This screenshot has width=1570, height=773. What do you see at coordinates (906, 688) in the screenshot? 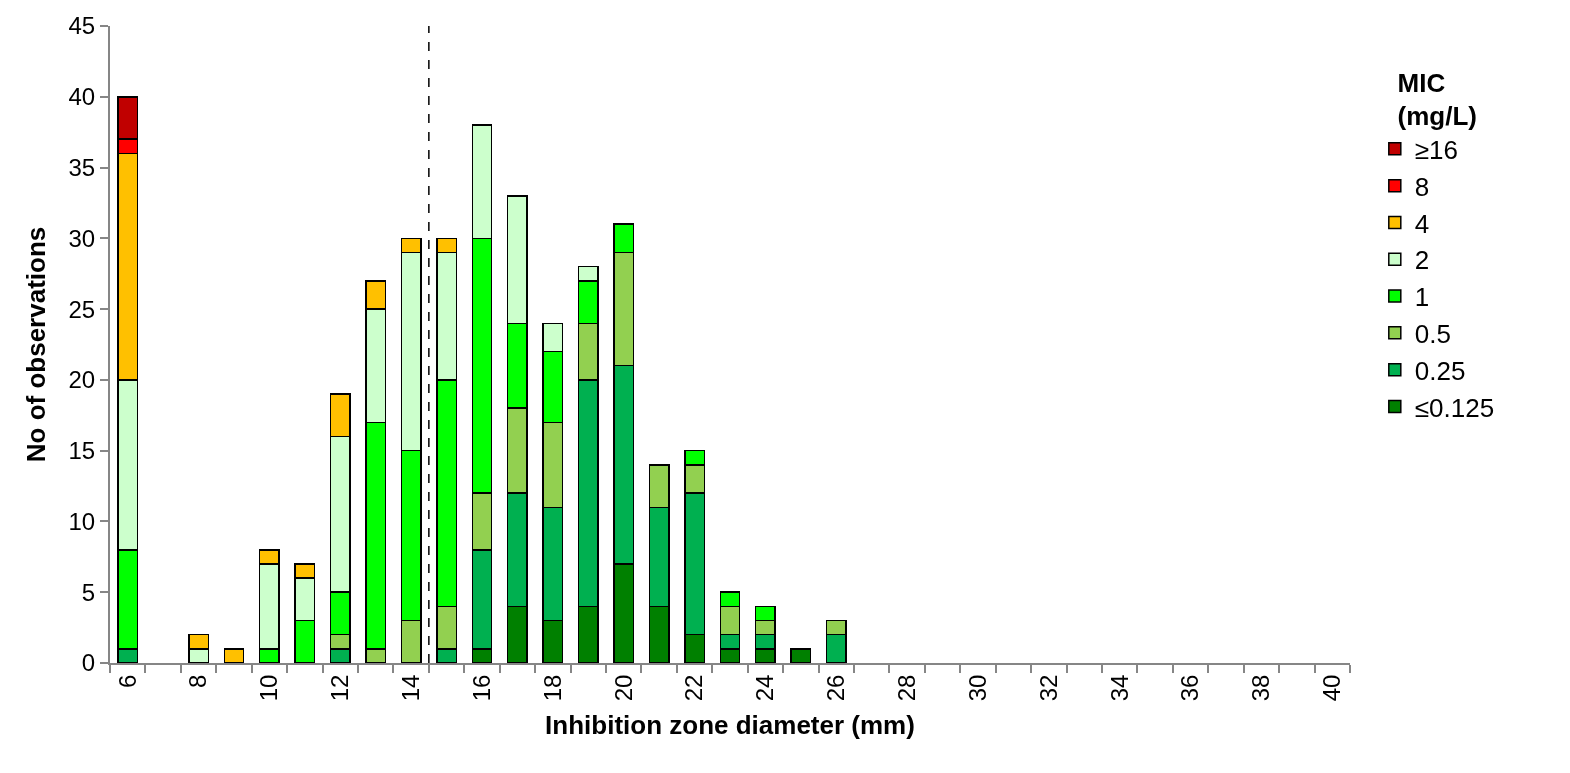
I see `x-tick-label: 28` at bounding box center [906, 688].